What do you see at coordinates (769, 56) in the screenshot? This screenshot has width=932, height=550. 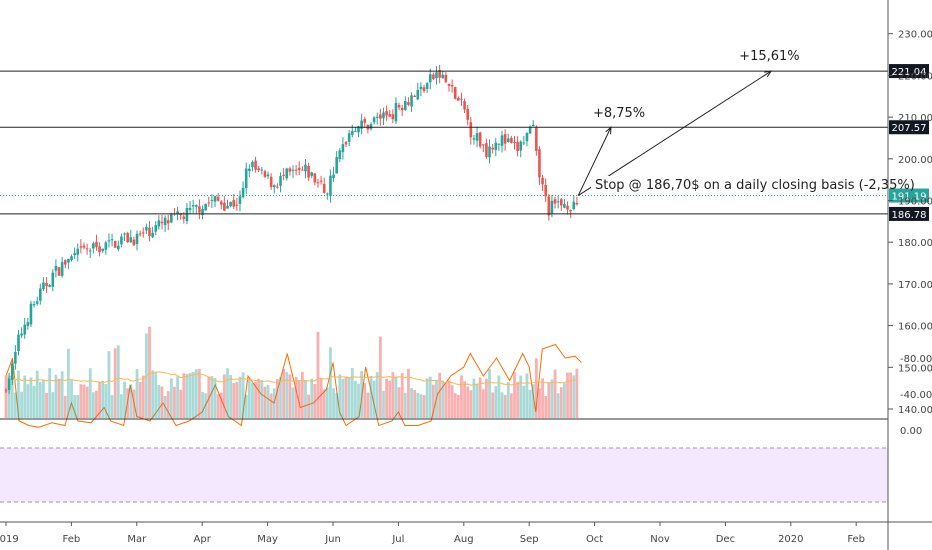 I see `annotation-15-61: +15,61%` at bounding box center [769, 56].